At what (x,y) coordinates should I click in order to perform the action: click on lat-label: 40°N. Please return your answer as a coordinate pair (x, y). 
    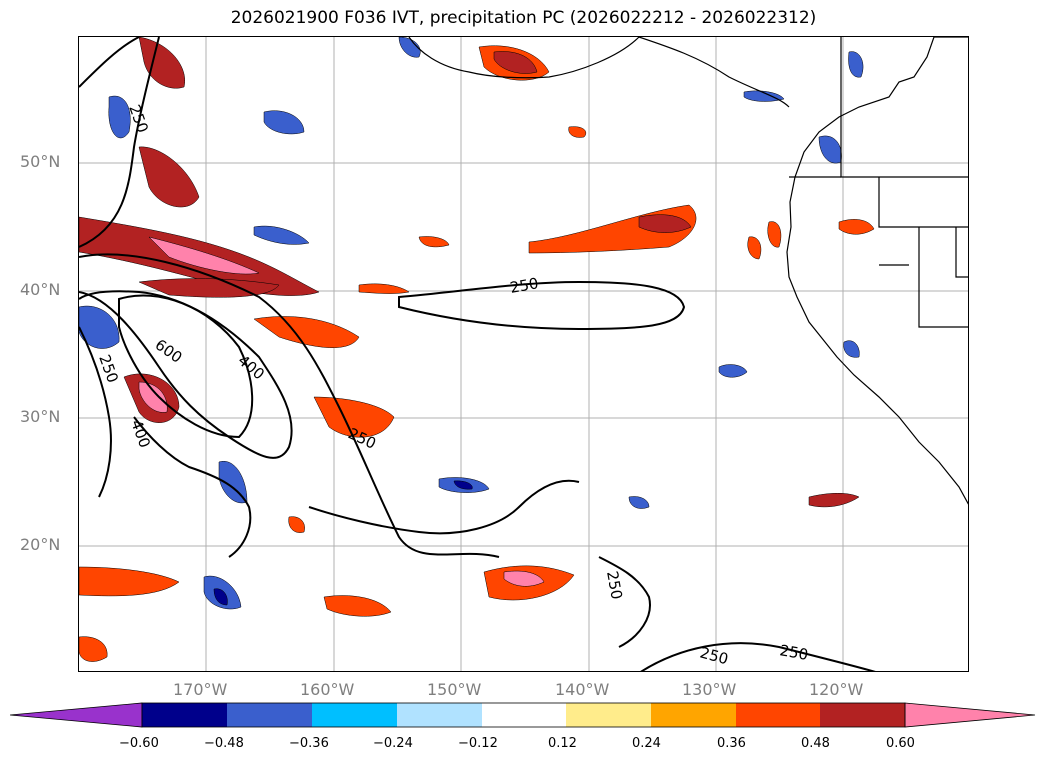
    Looking at the image, I should click on (40, 289).